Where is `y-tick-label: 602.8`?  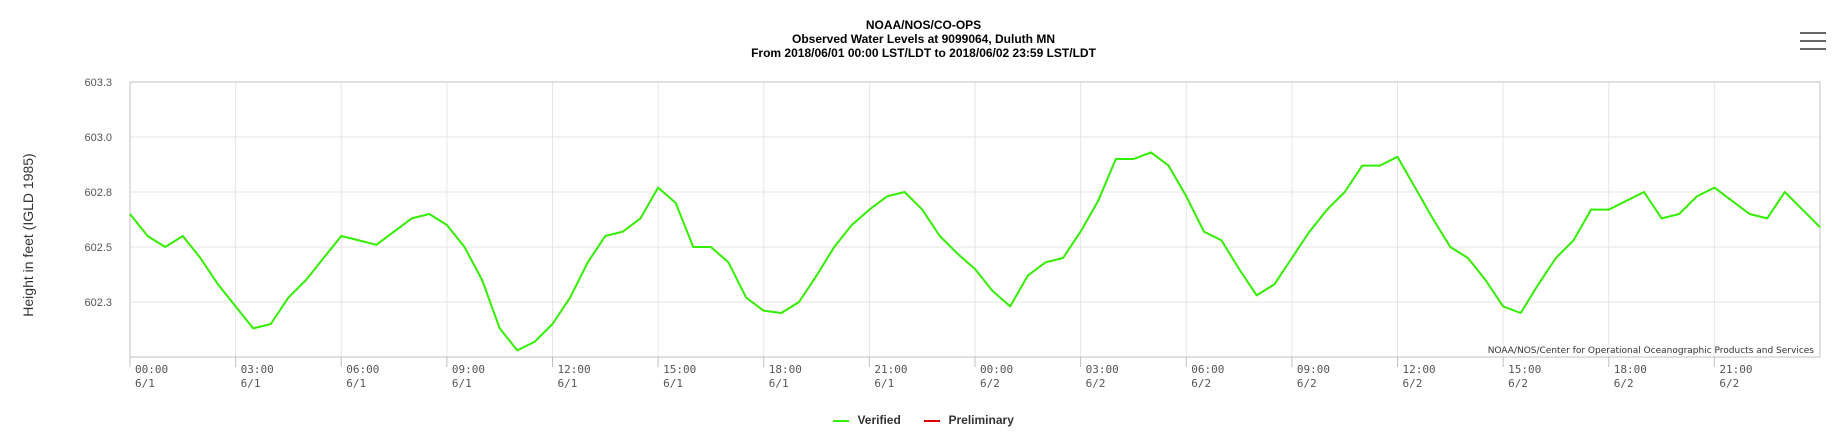
y-tick-label: 602.8 is located at coordinates (98, 193).